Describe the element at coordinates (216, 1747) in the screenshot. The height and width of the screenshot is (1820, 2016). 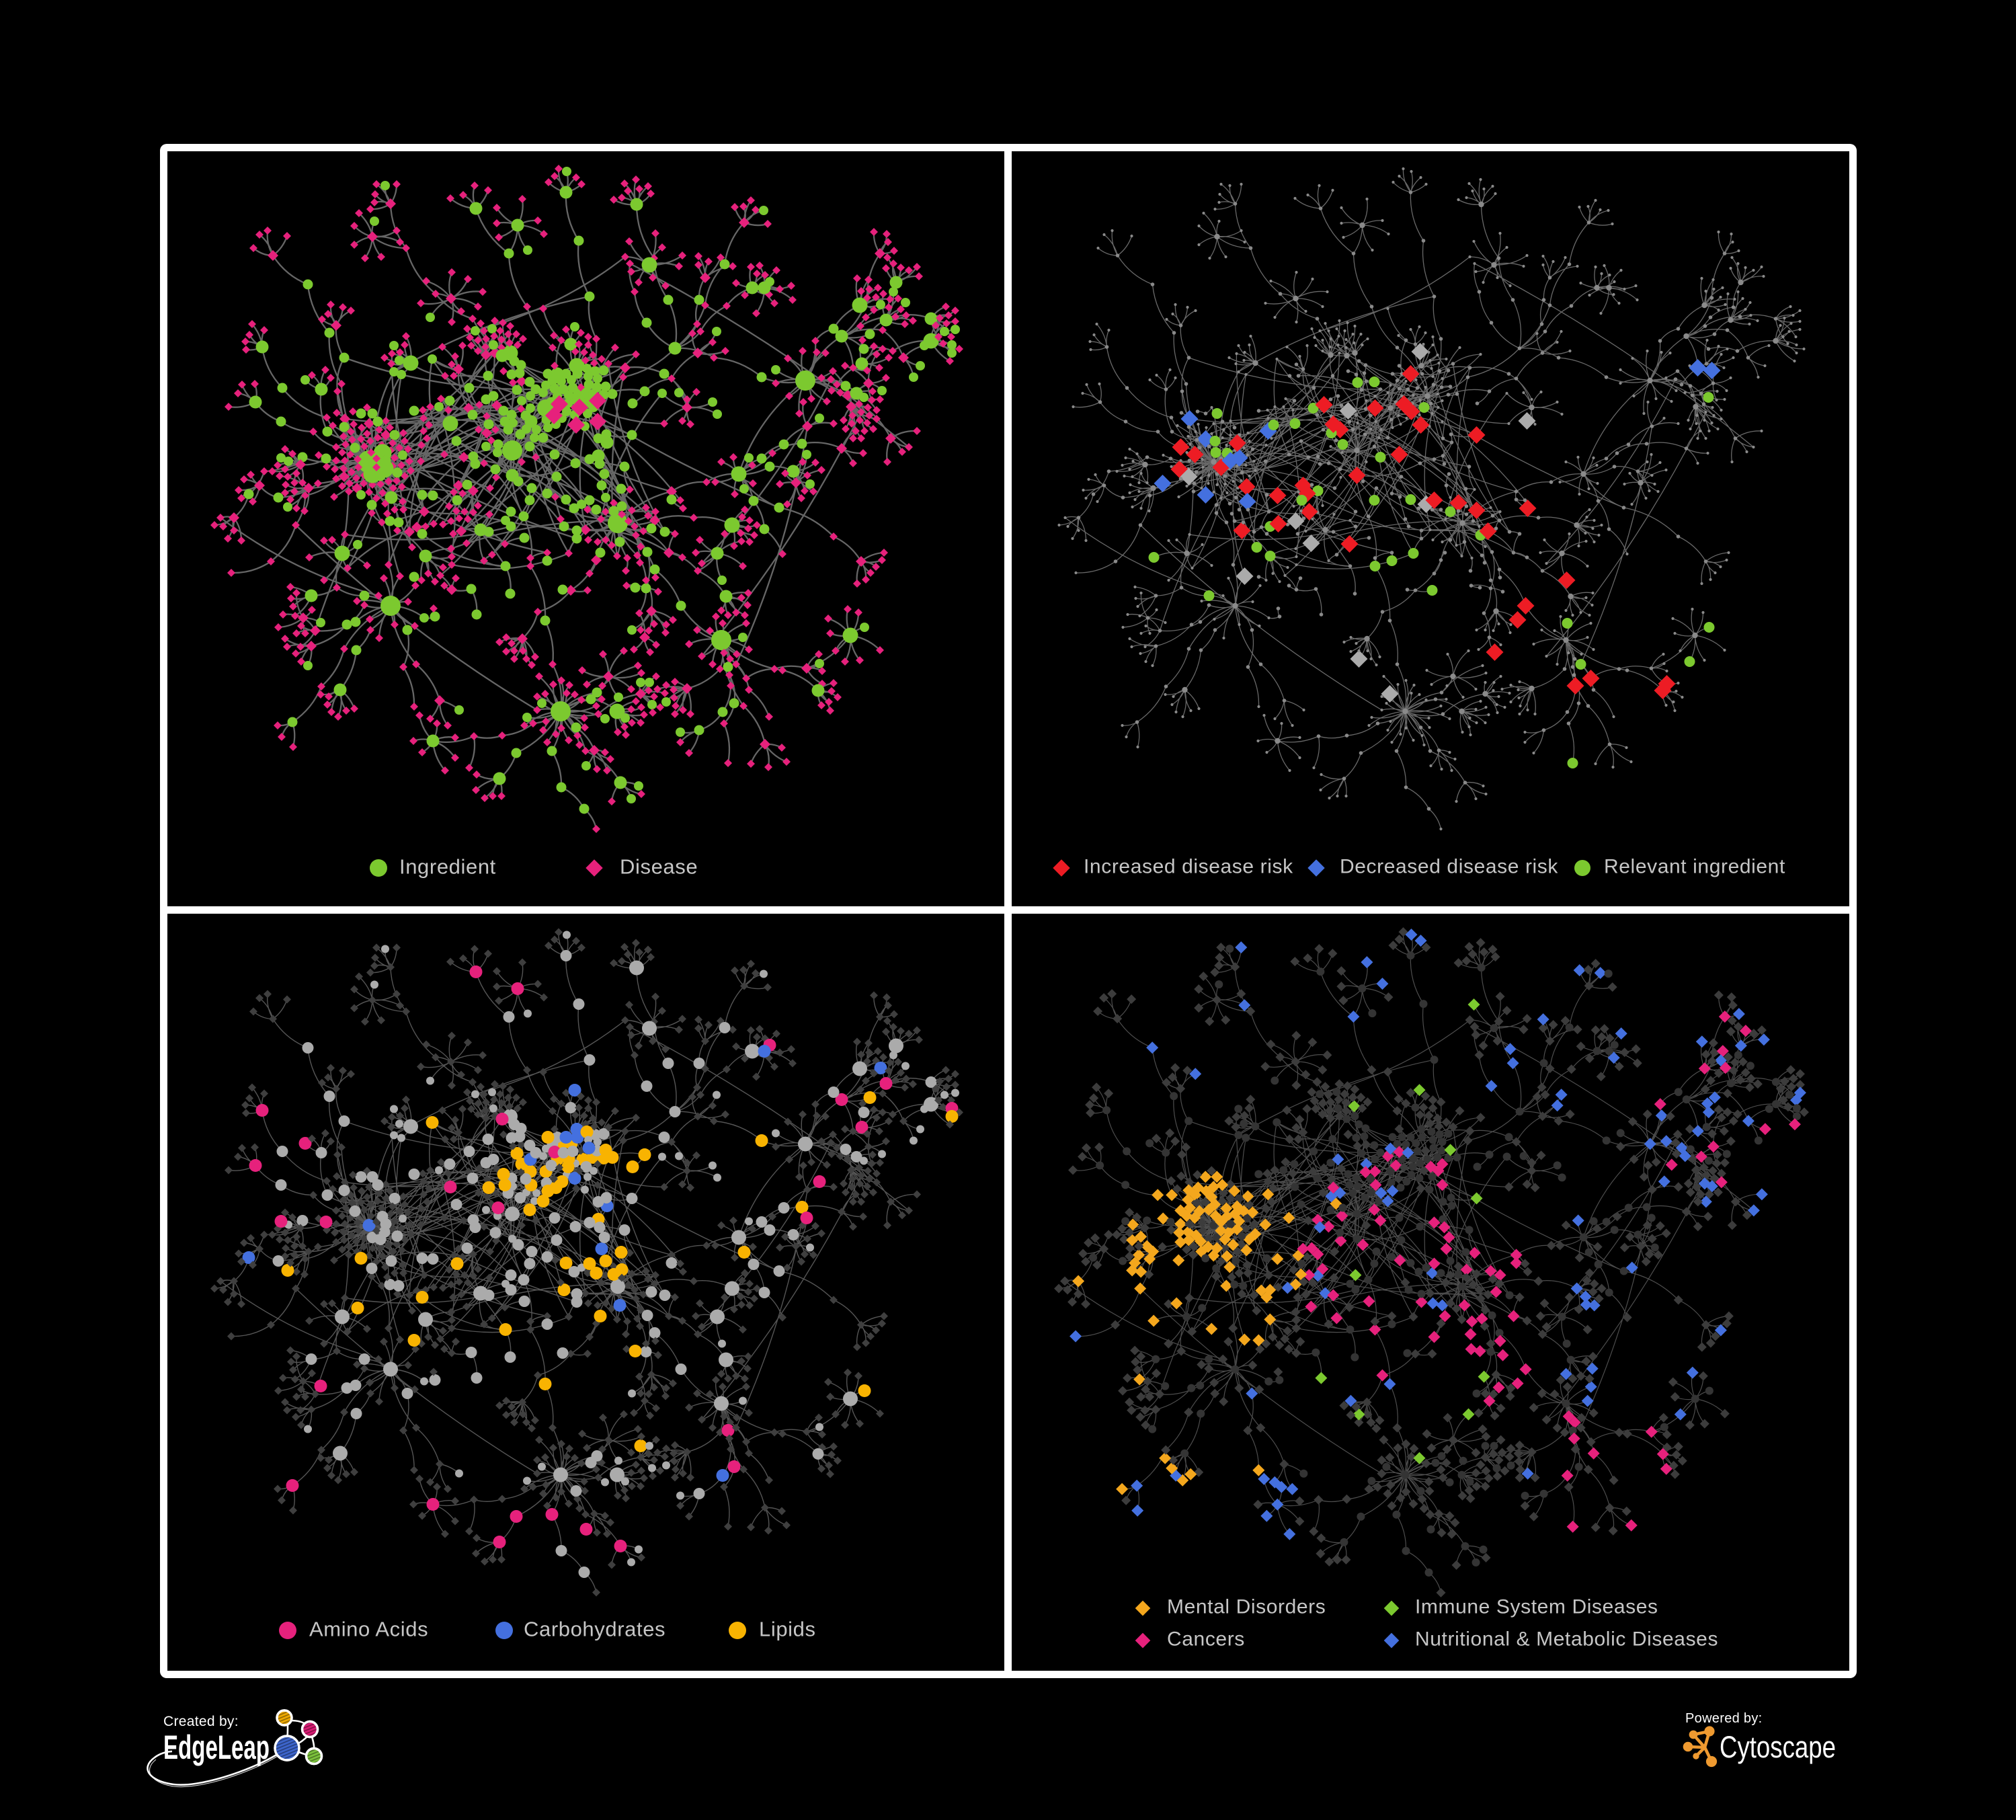
I see `svg-text: EdgeLeap` at that location.